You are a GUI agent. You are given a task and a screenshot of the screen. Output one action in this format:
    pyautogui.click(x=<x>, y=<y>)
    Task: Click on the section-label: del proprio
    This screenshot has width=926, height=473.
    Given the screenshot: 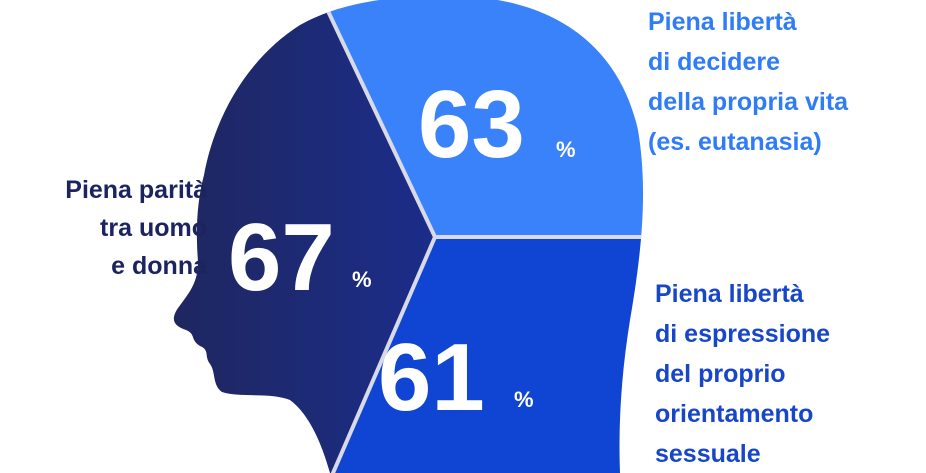 What is the action you would take?
    pyautogui.click(x=720, y=374)
    